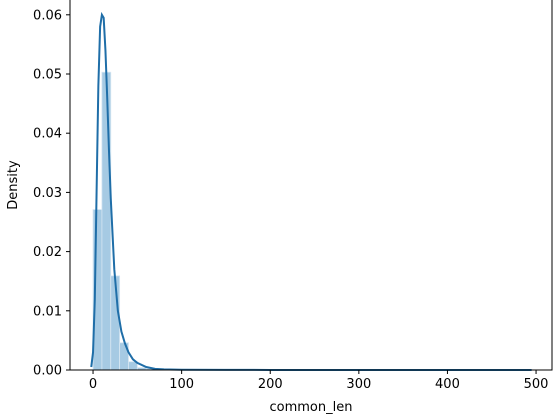  Describe the element at coordinates (106, 221) in the screenshot. I see `histogram-bar` at that location.